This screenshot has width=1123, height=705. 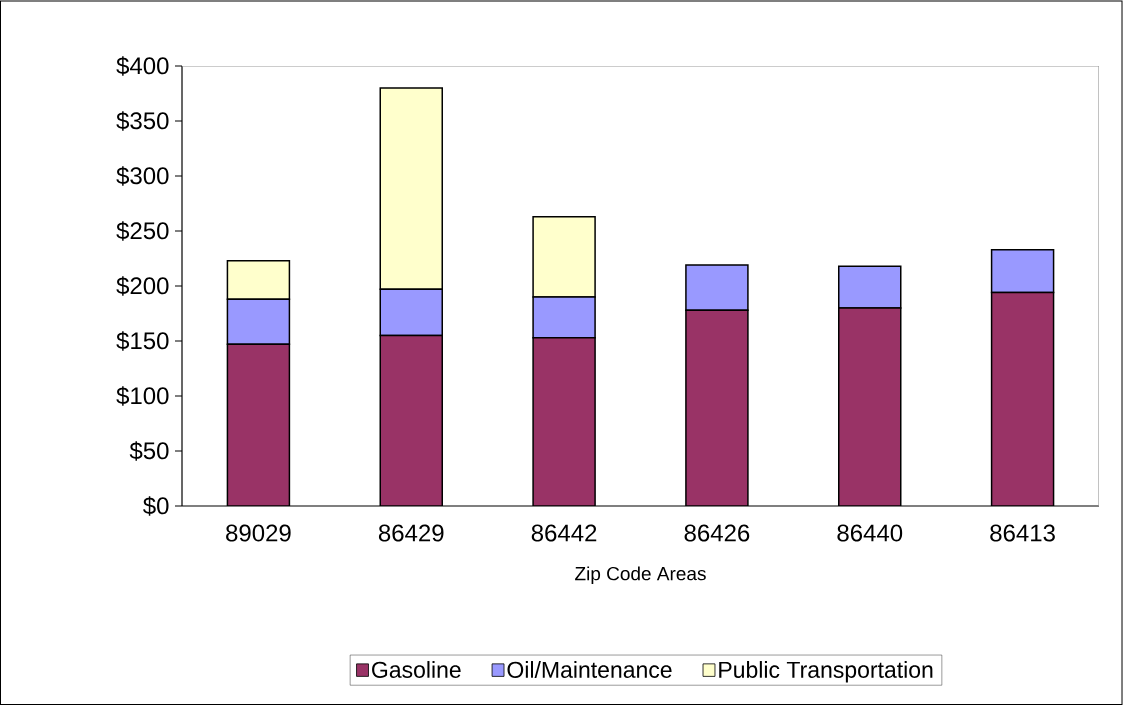 I want to click on x-axis-title: Zip Code Areas, so click(x=640, y=575).